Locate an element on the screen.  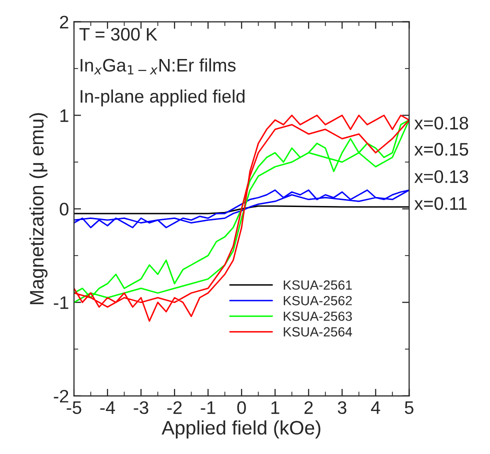
y-tick-label: 2 is located at coordinates (64, 22).